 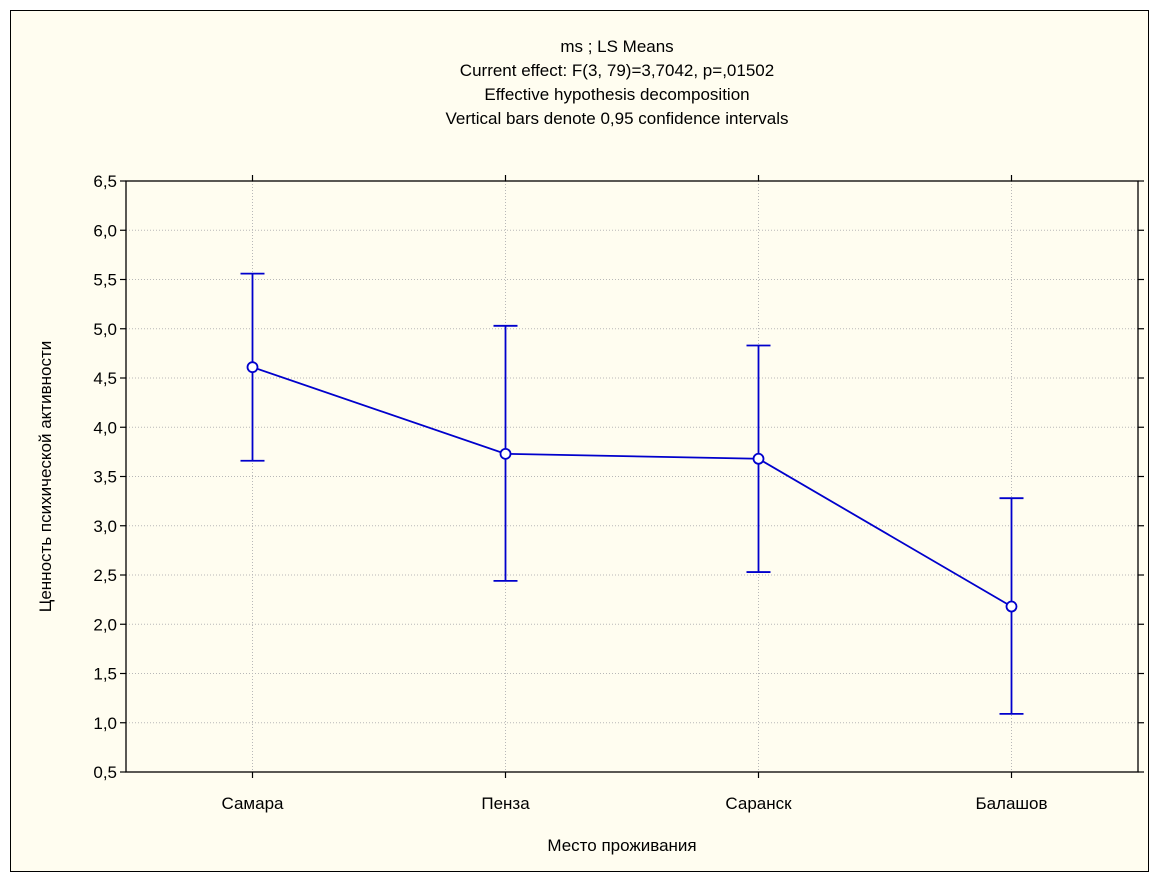 What do you see at coordinates (621, 845) in the screenshot?
I see `x-axis-label: Место проживания` at bounding box center [621, 845].